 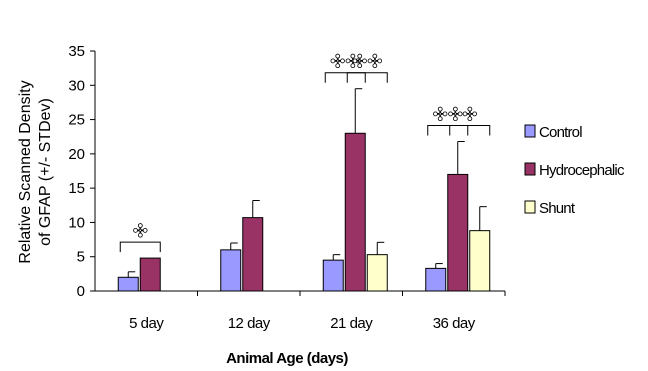 I want to click on x-axis-title: Animal Age (days), so click(x=287, y=358).